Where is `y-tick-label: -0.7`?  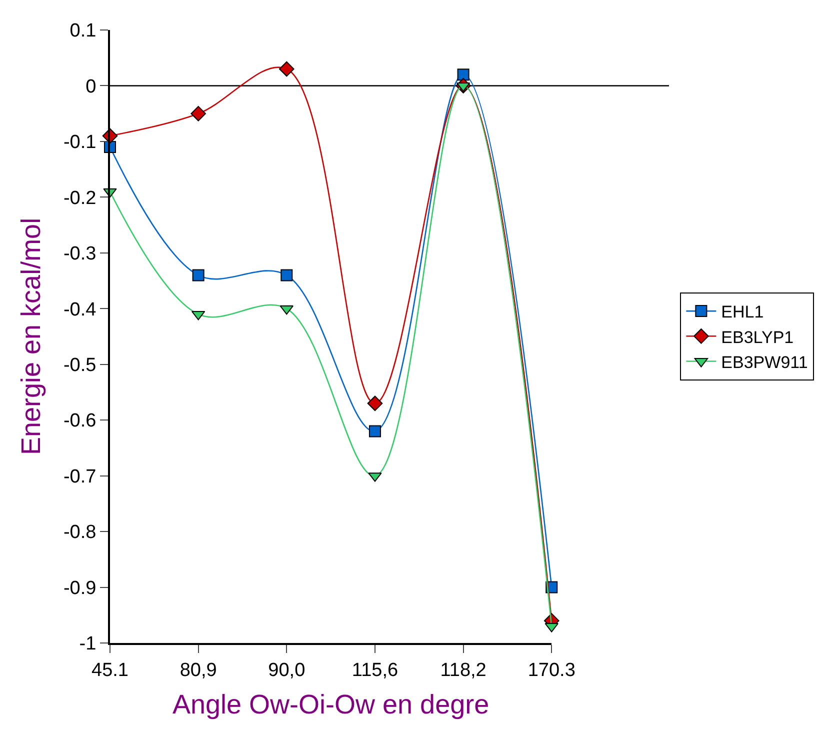
y-tick-label: -0.7 is located at coordinates (79, 477).